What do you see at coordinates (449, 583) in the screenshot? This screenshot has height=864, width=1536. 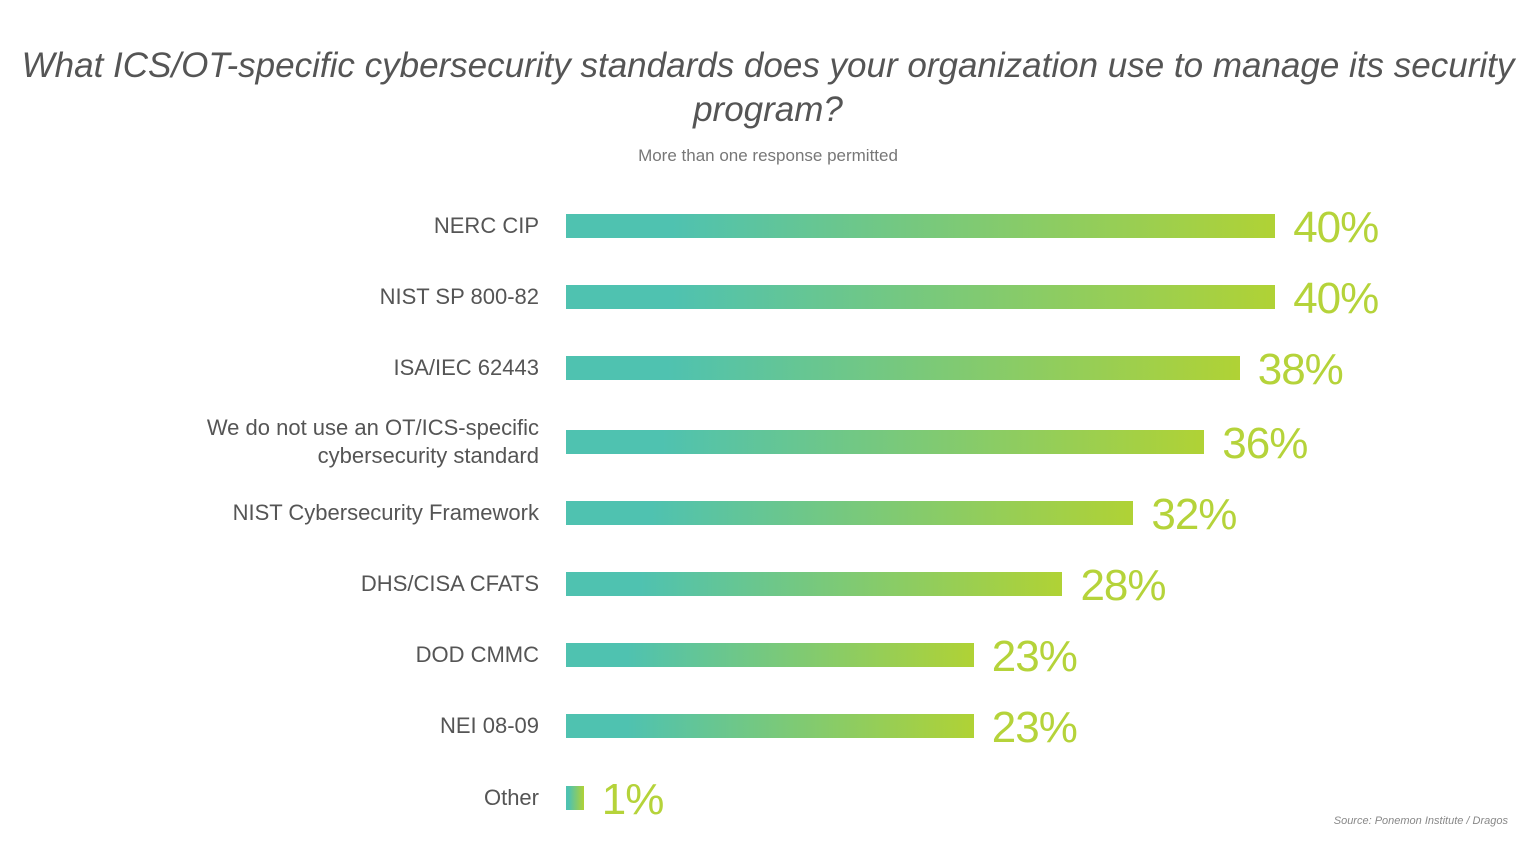 I see `category-label: DHS/CISA CFATS` at bounding box center [449, 583].